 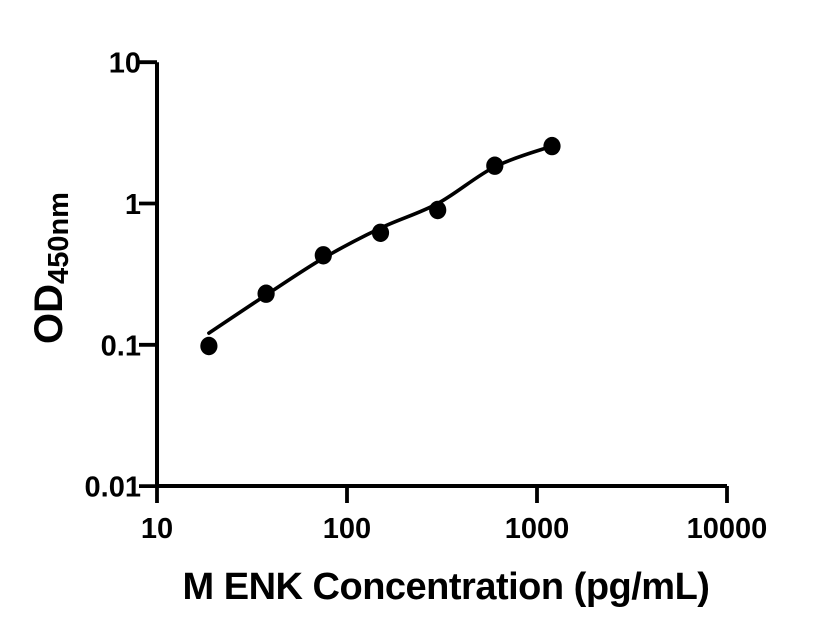 What do you see at coordinates (125, 64) in the screenshot?
I see `y-tick-label: 10` at bounding box center [125, 64].